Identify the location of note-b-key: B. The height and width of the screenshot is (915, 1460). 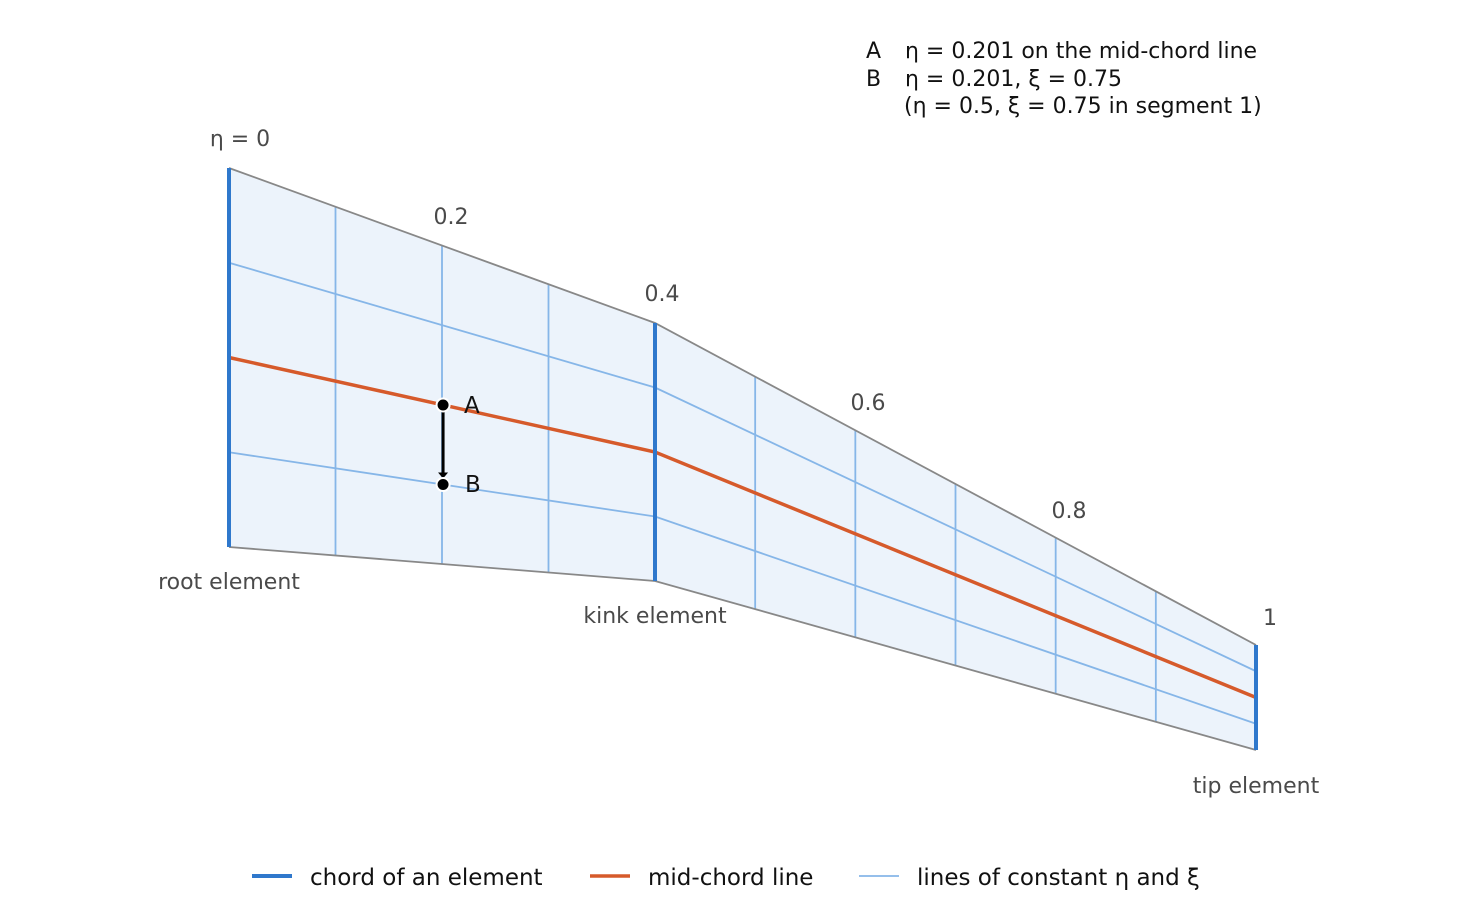
(873, 79).